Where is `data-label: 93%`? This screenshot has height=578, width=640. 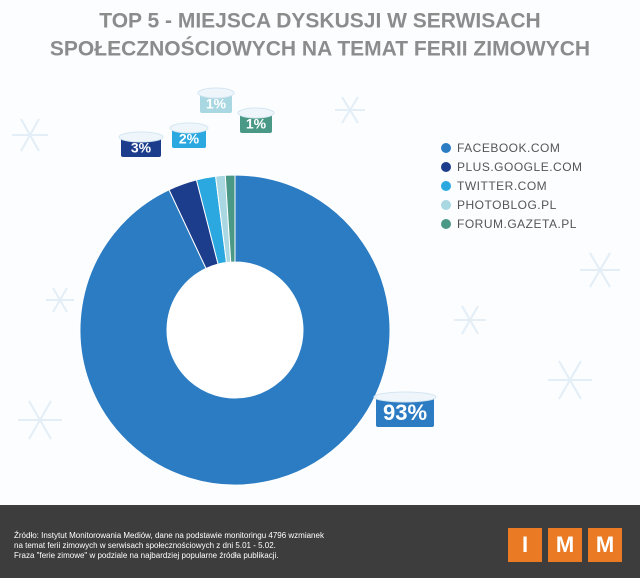 data-label: 93% is located at coordinates (405, 412).